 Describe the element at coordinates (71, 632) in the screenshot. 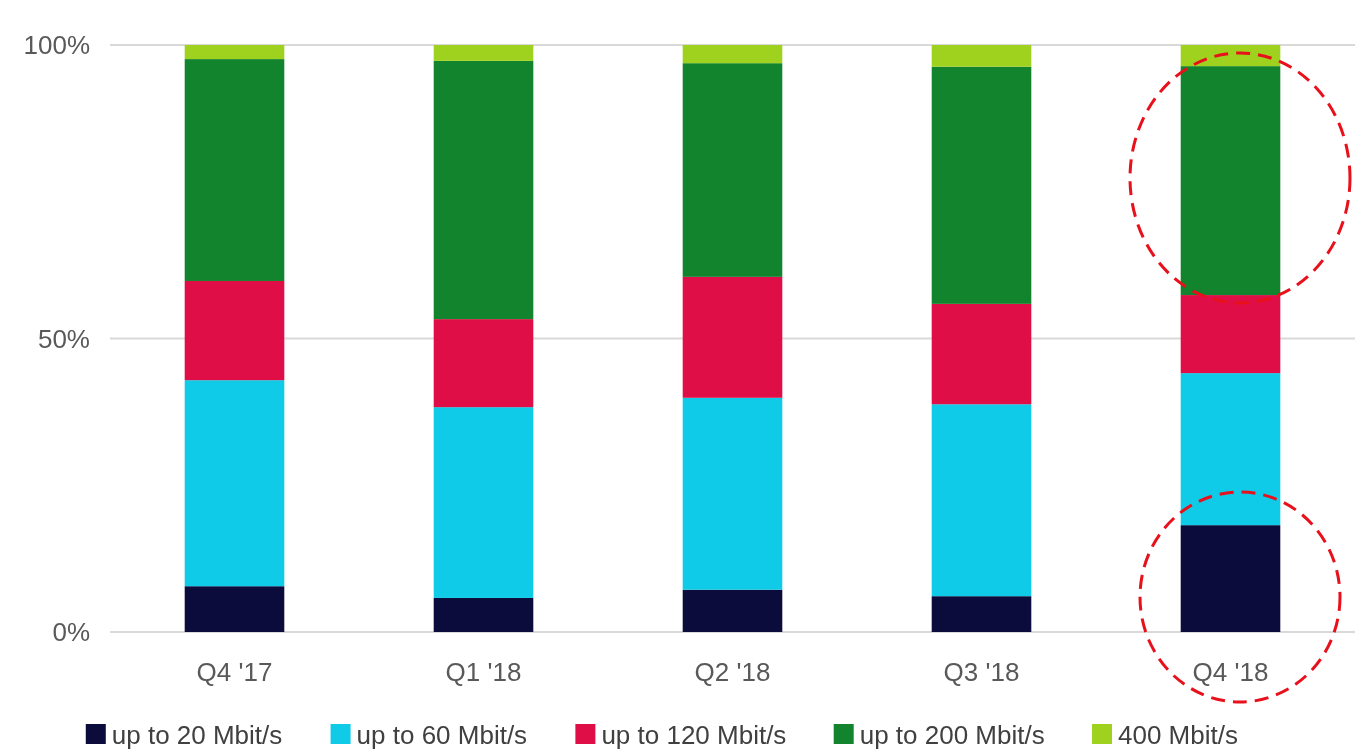

I see `y-tick-label: 0%` at that location.